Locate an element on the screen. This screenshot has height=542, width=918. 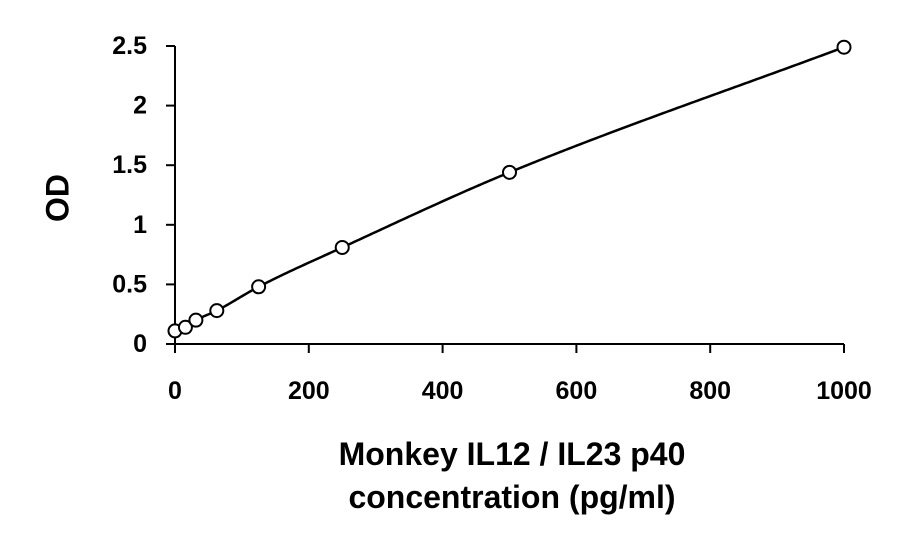
y-tick-label: 0.5 is located at coordinates (129, 284).